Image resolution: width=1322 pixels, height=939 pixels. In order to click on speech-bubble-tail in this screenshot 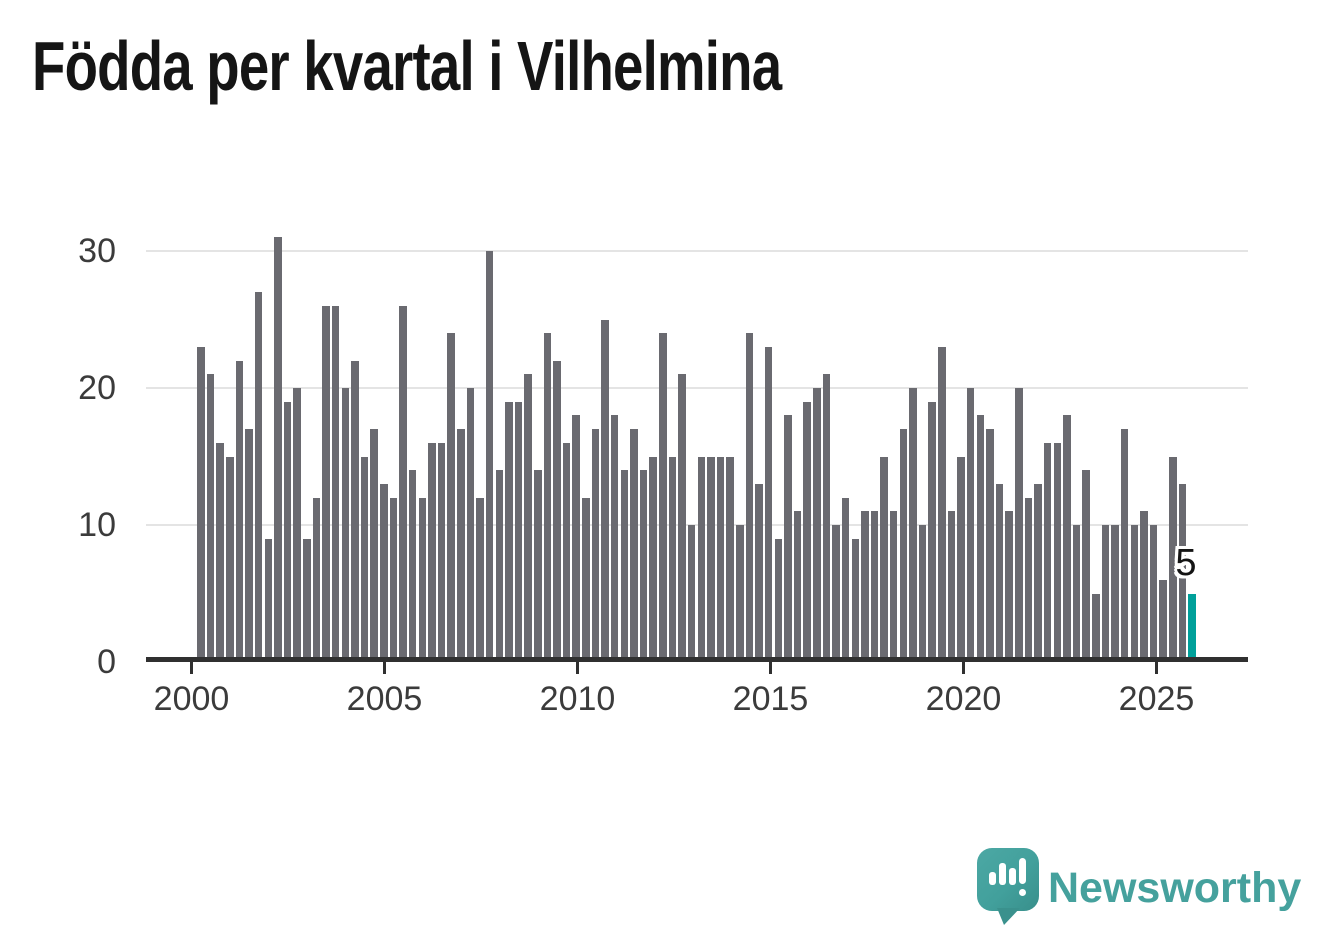, I will do `click(1008, 916)`.